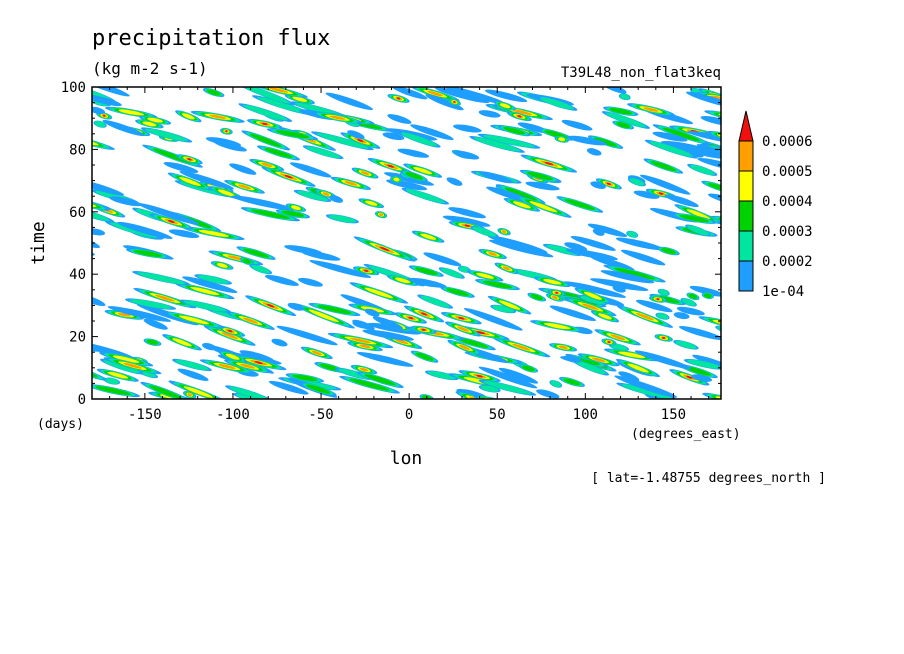 The image size is (904, 654). Describe the element at coordinates (38, 242) in the screenshot. I see `y-axis-label: time` at that location.